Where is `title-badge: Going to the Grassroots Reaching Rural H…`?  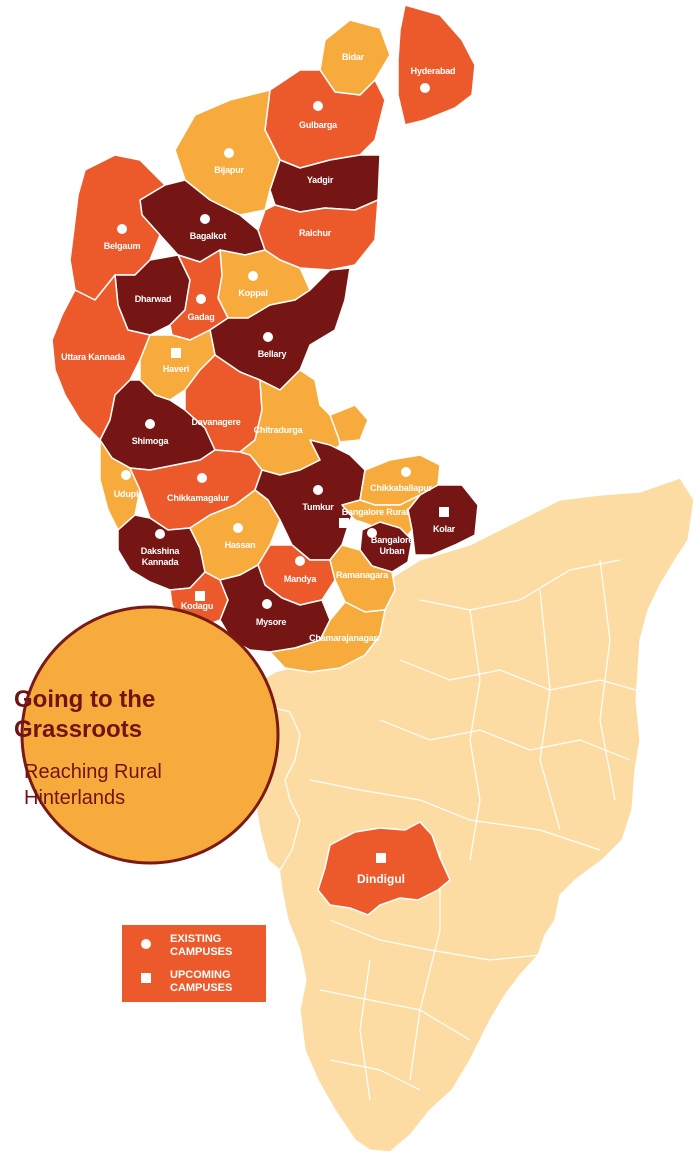 title-badge: Going to the Grassroots Reaching Rural H… is located at coordinates (147, 735).